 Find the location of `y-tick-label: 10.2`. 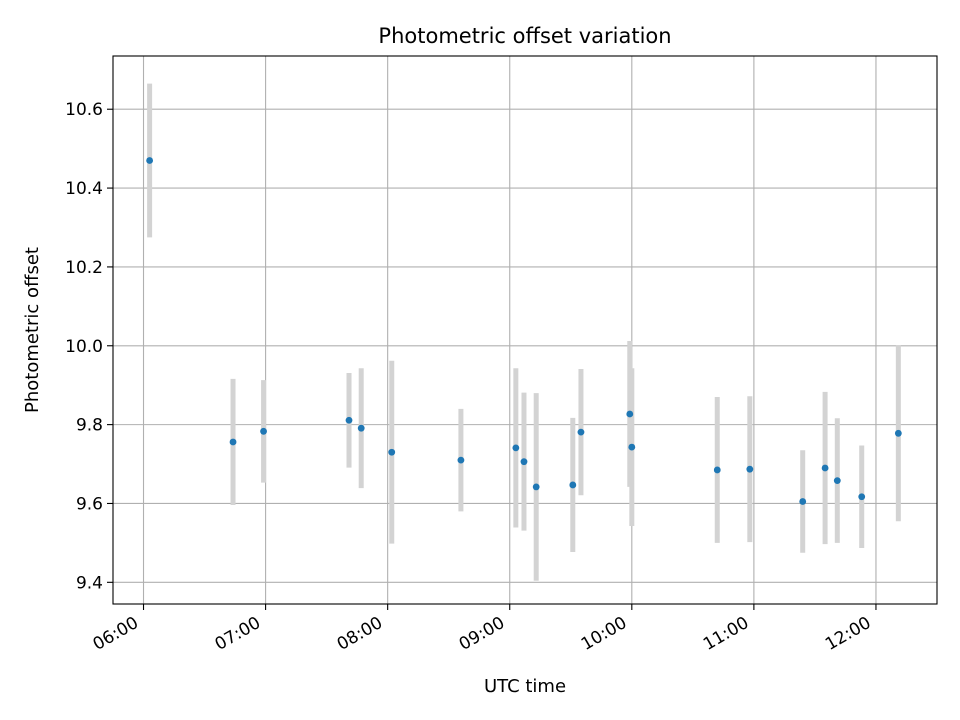

y-tick-label: 10.2 is located at coordinates (84, 268).